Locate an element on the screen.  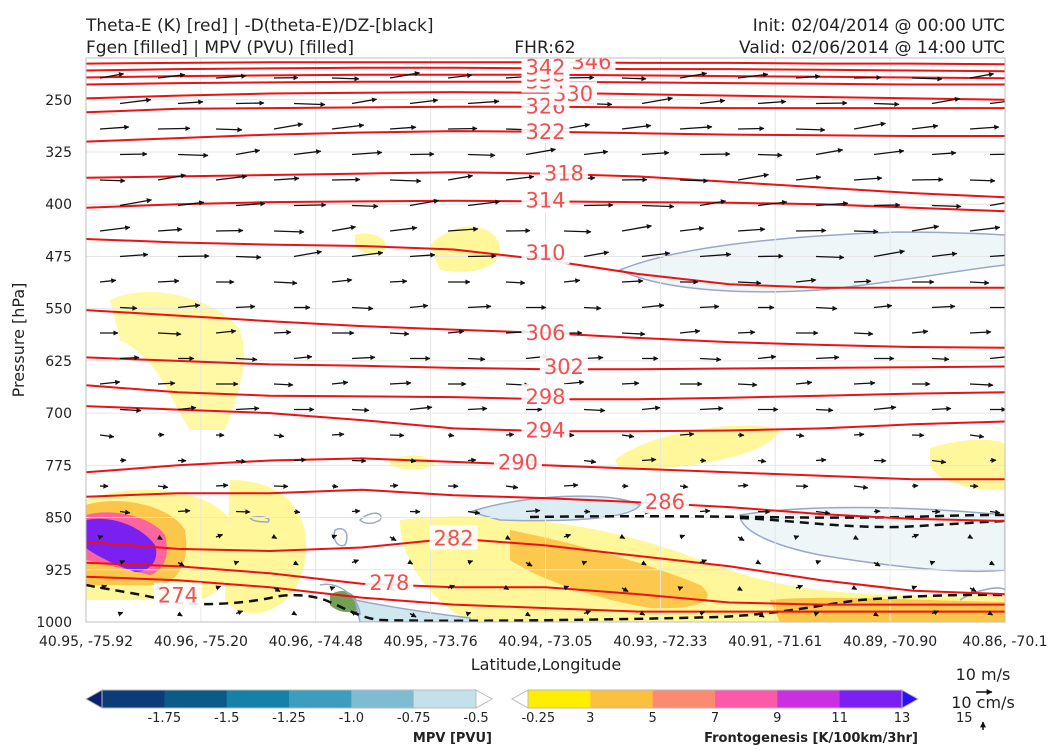
isentrope-label: 346 is located at coordinates (591, 62).